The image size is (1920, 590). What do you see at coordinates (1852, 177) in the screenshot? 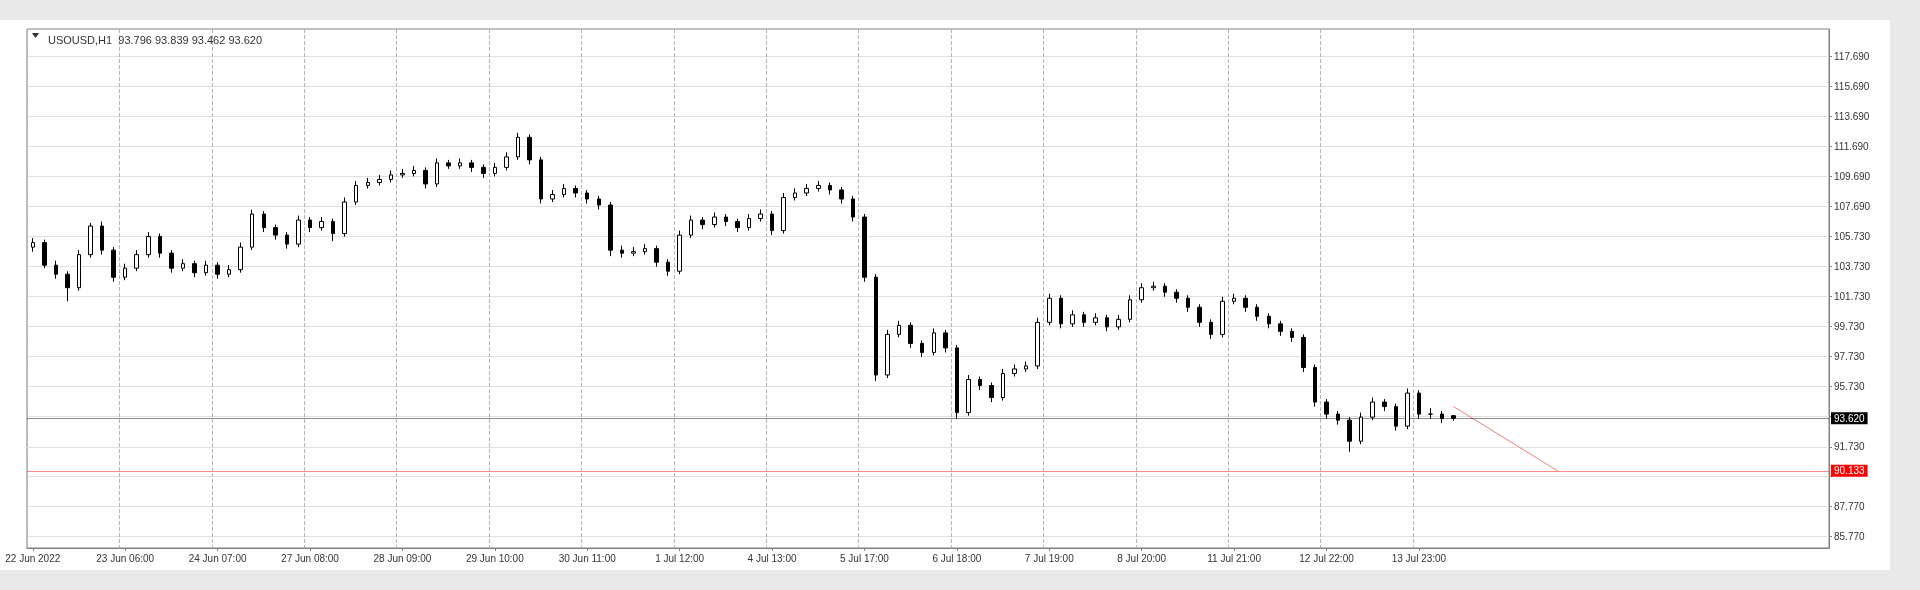
I see `y-tick-label: 109.690` at bounding box center [1852, 177].